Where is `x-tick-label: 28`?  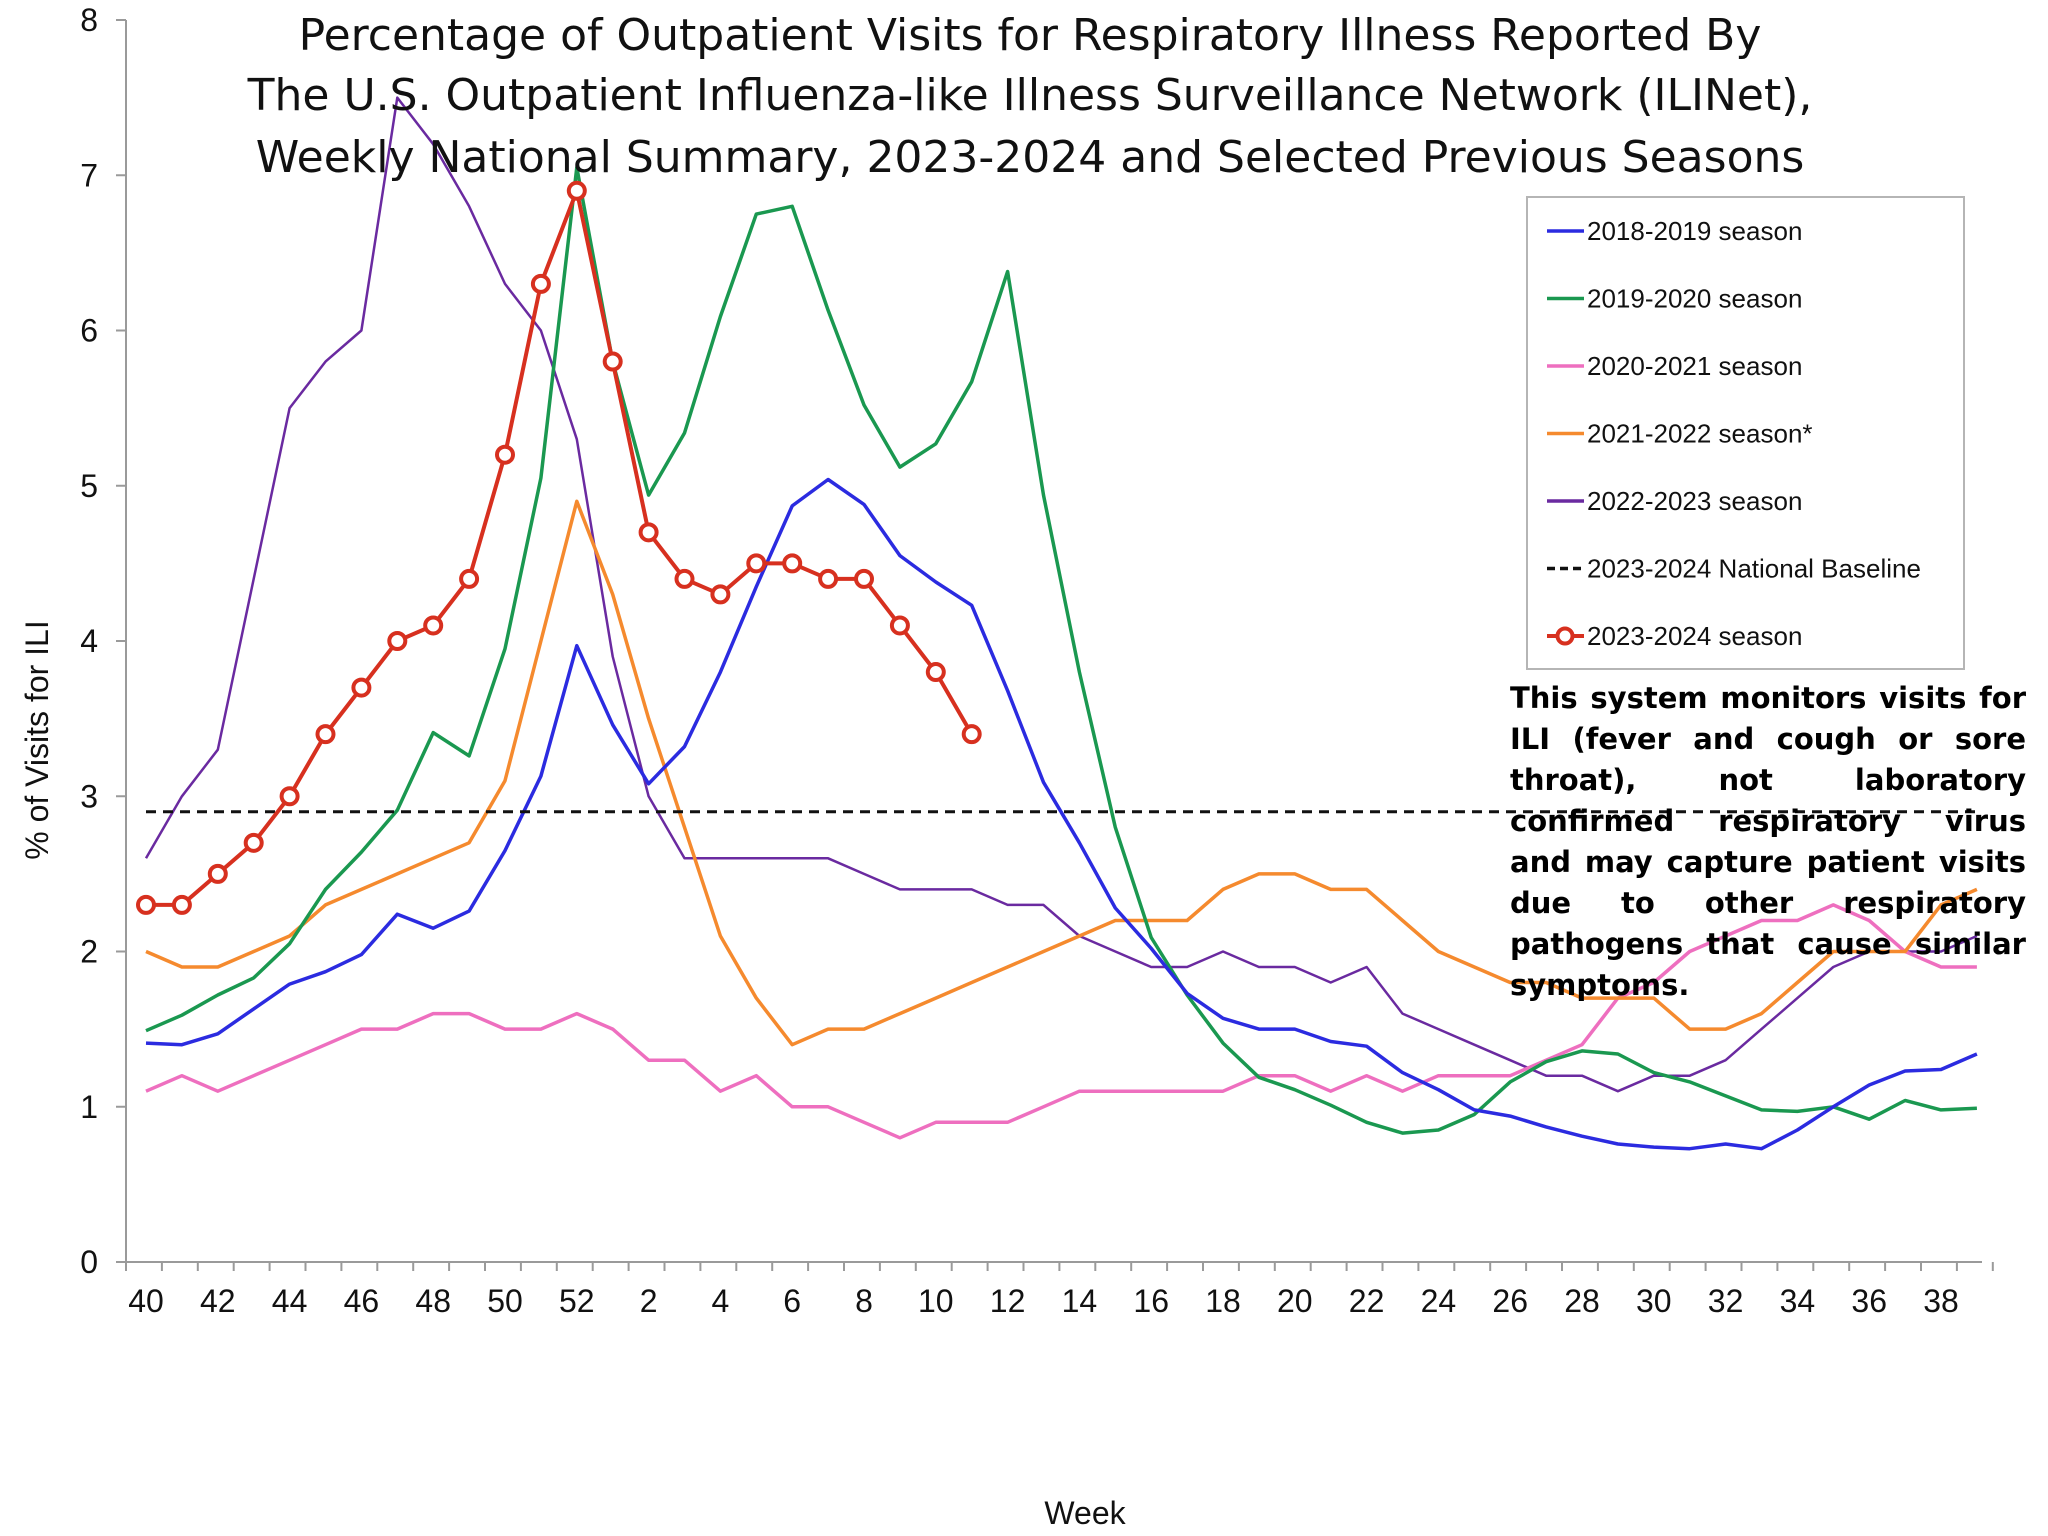
x-tick-label: 28 is located at coordinates (1582, 1301).